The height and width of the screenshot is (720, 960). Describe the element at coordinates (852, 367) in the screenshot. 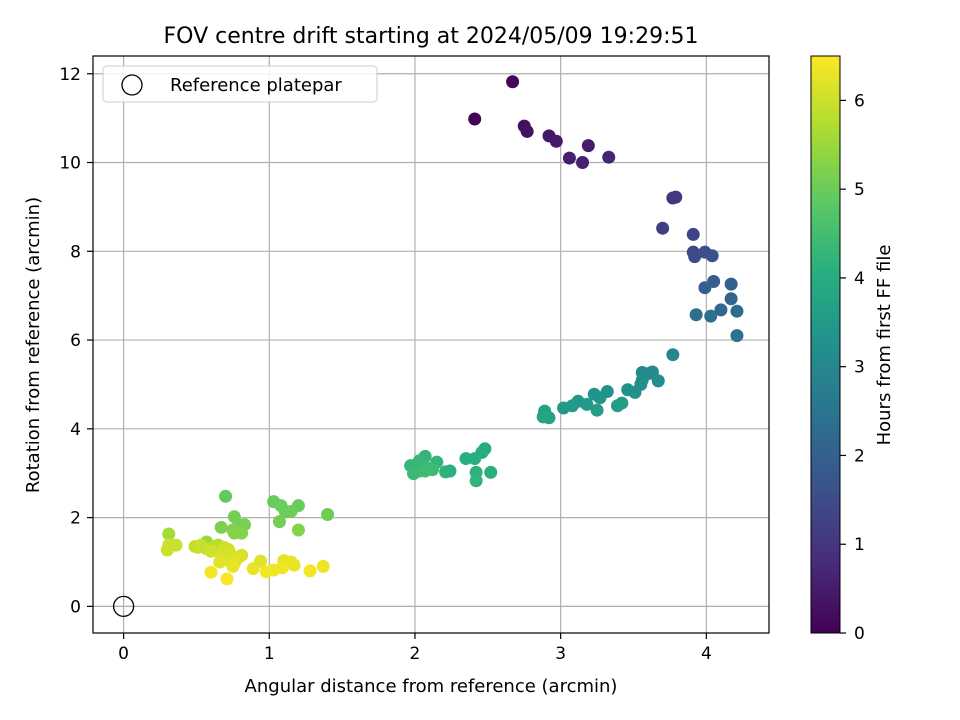

I see `colorbar-ticks: 0 1 2 3 4 5 6` at that location.